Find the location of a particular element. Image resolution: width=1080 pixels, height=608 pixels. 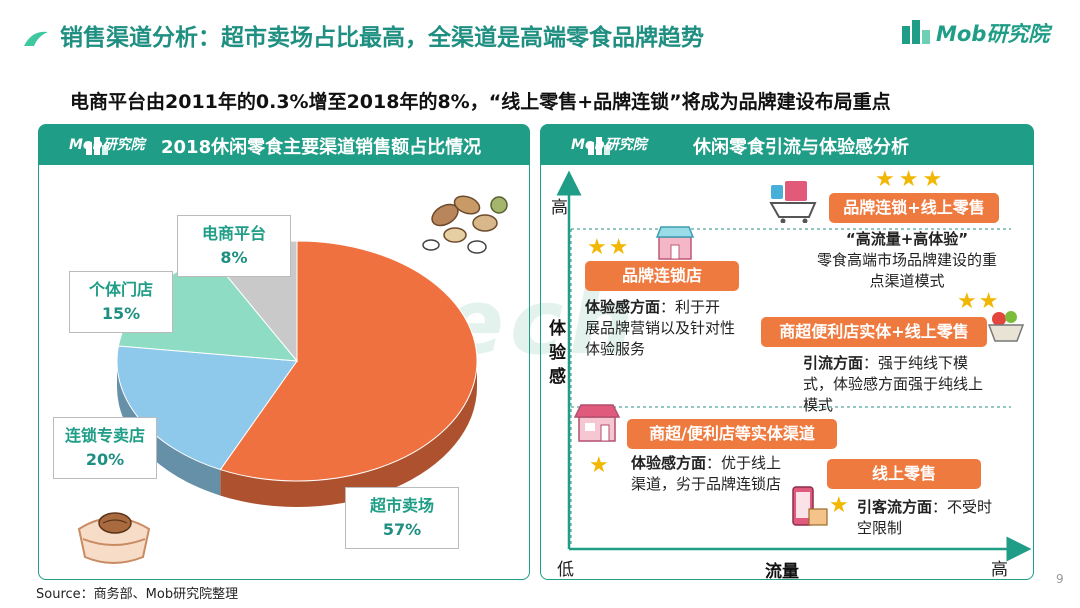

channel-online-retail: 线上零售 is located at coordinates (904, 474).